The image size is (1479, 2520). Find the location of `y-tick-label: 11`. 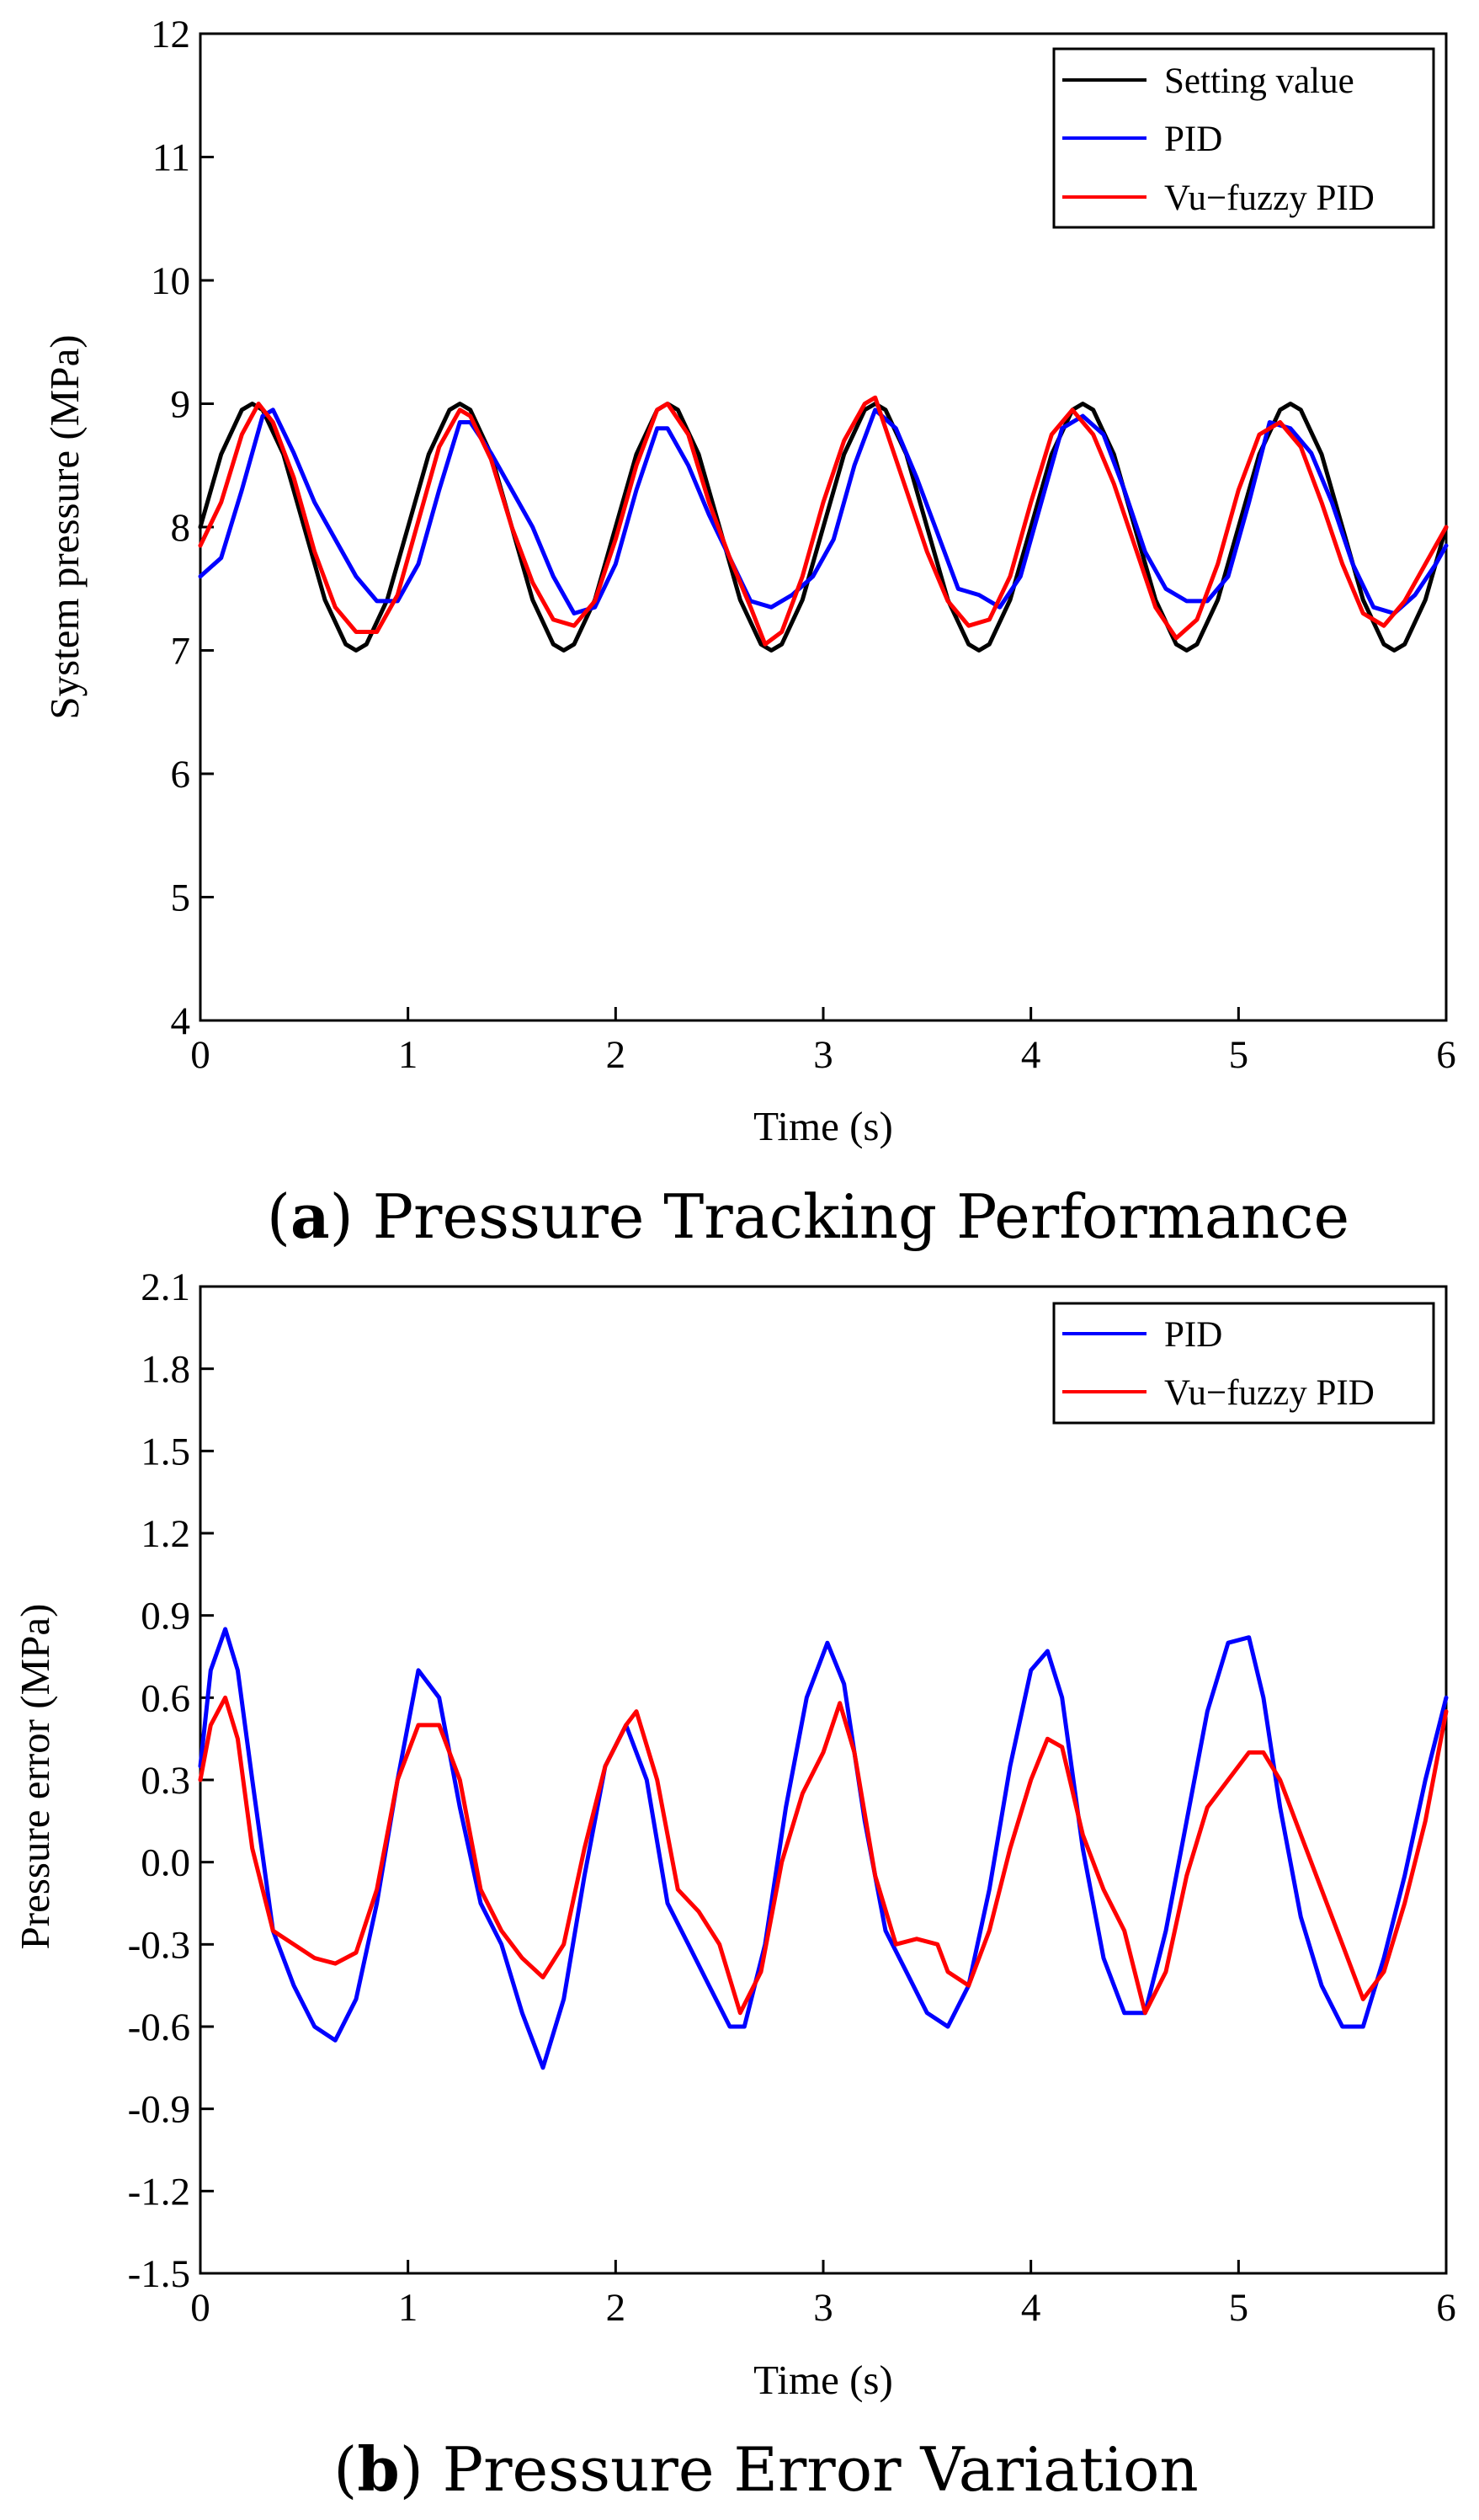

y-tick-label: 11 is located at coordinates (171, 158).